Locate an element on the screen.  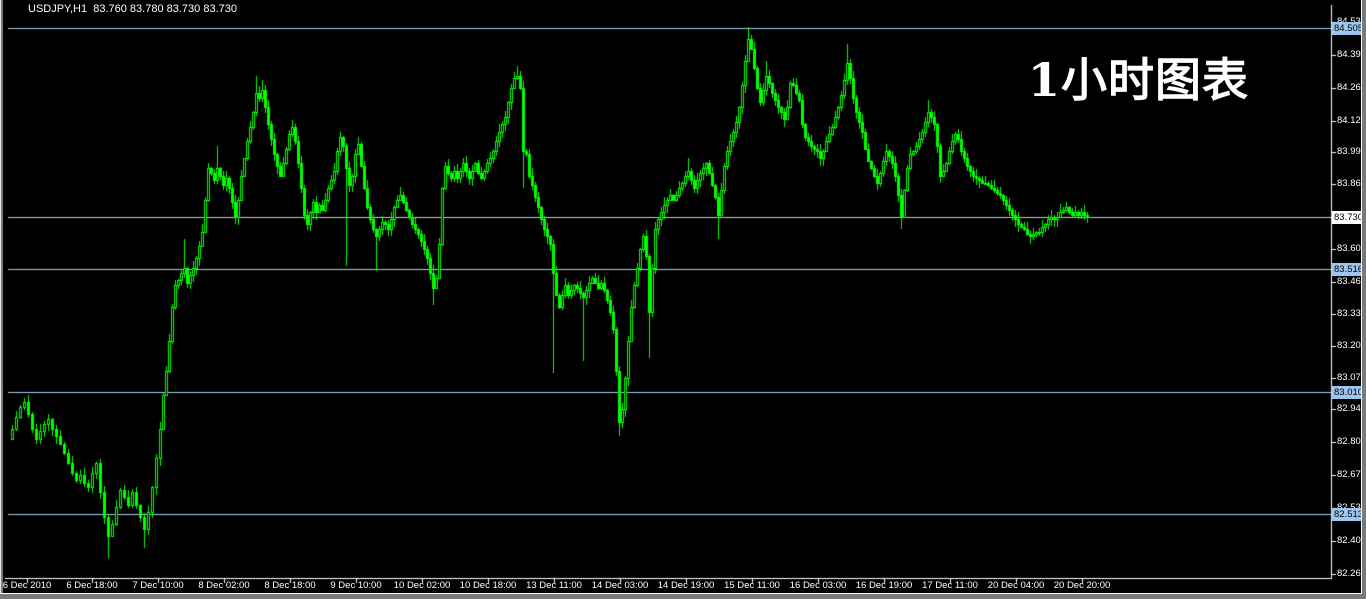
price-tick-label: 82.400 is located at coordinates (1351, 540).